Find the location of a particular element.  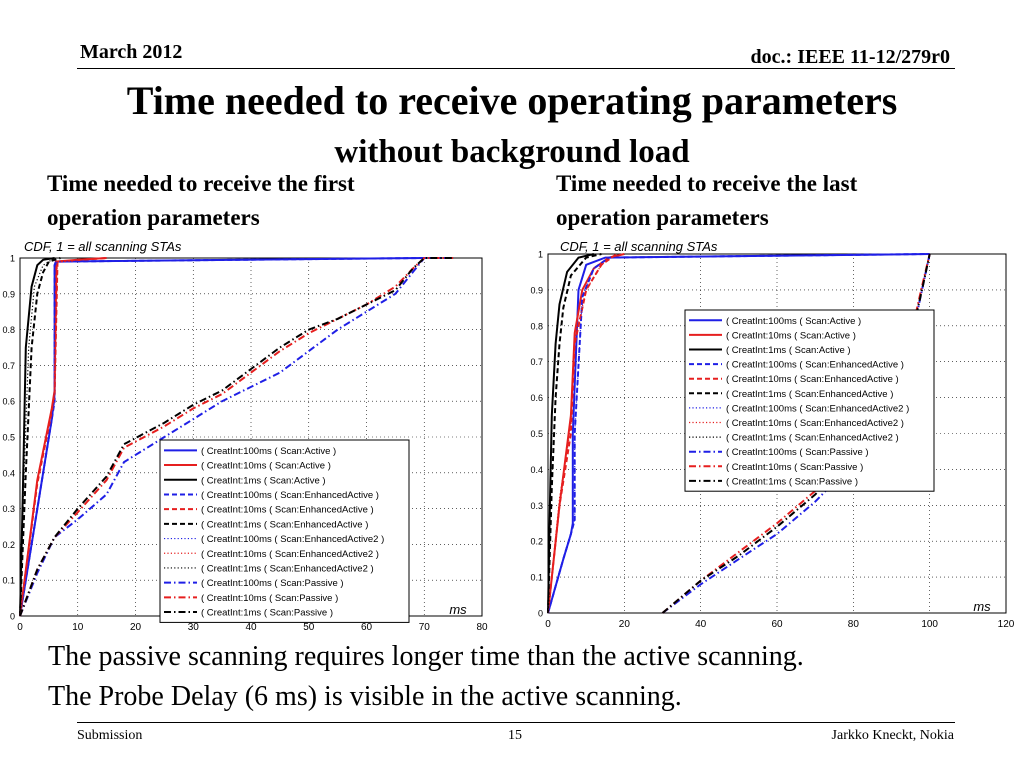

x-tick-label: 70 is located at coordinates (425, 627).